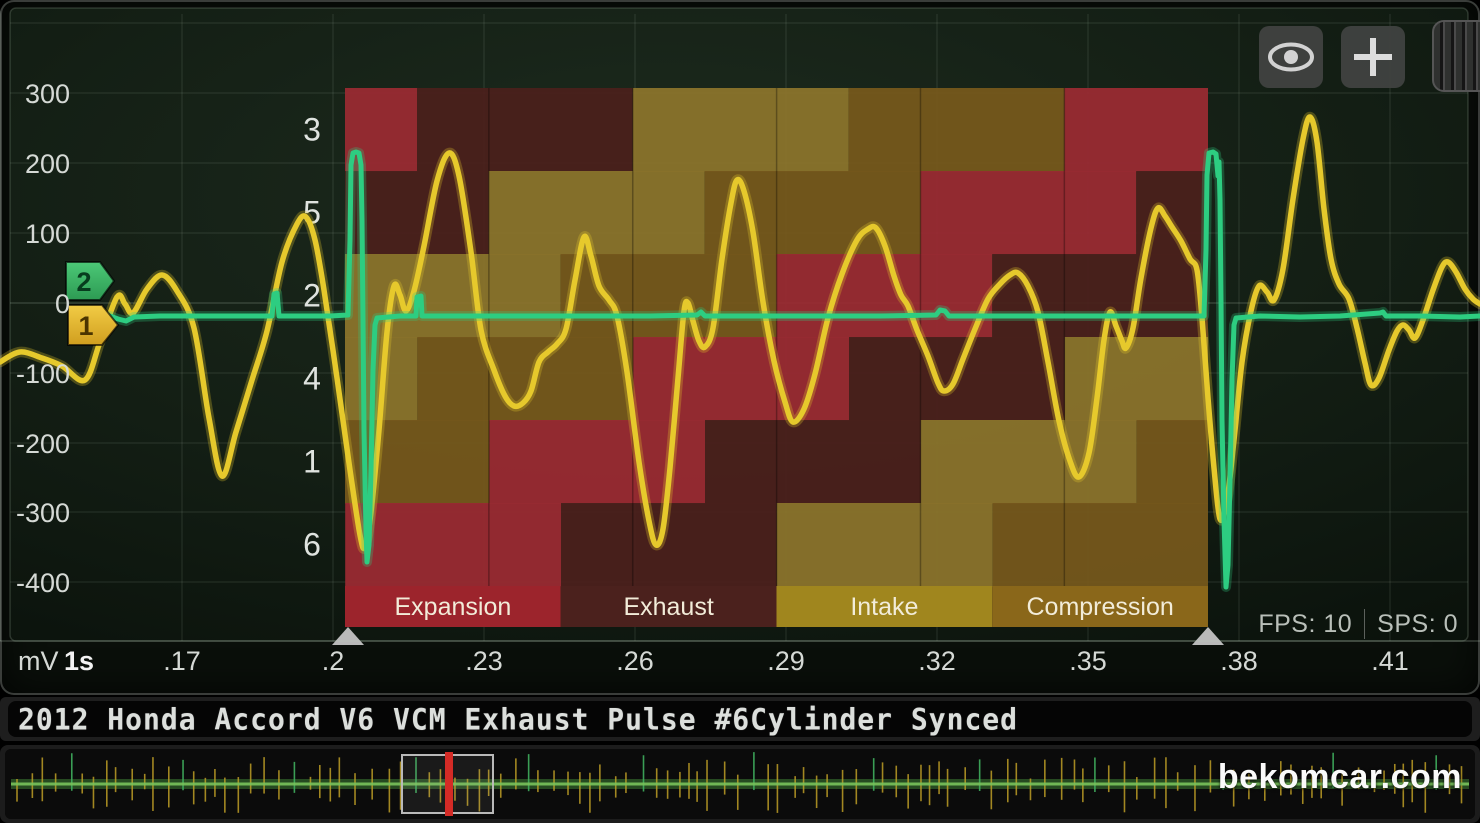 The image size is (1480, 823). Describe the element at coordinates (1417, 623) in the screenshot. I see `sps-value: SPS: 0` at that location.